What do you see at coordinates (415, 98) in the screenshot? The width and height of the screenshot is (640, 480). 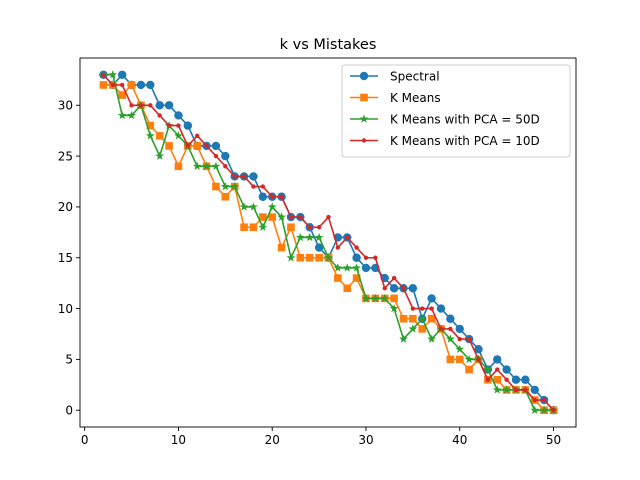 I see `legend-label-1: K Means` at bounding box center [415, 98].